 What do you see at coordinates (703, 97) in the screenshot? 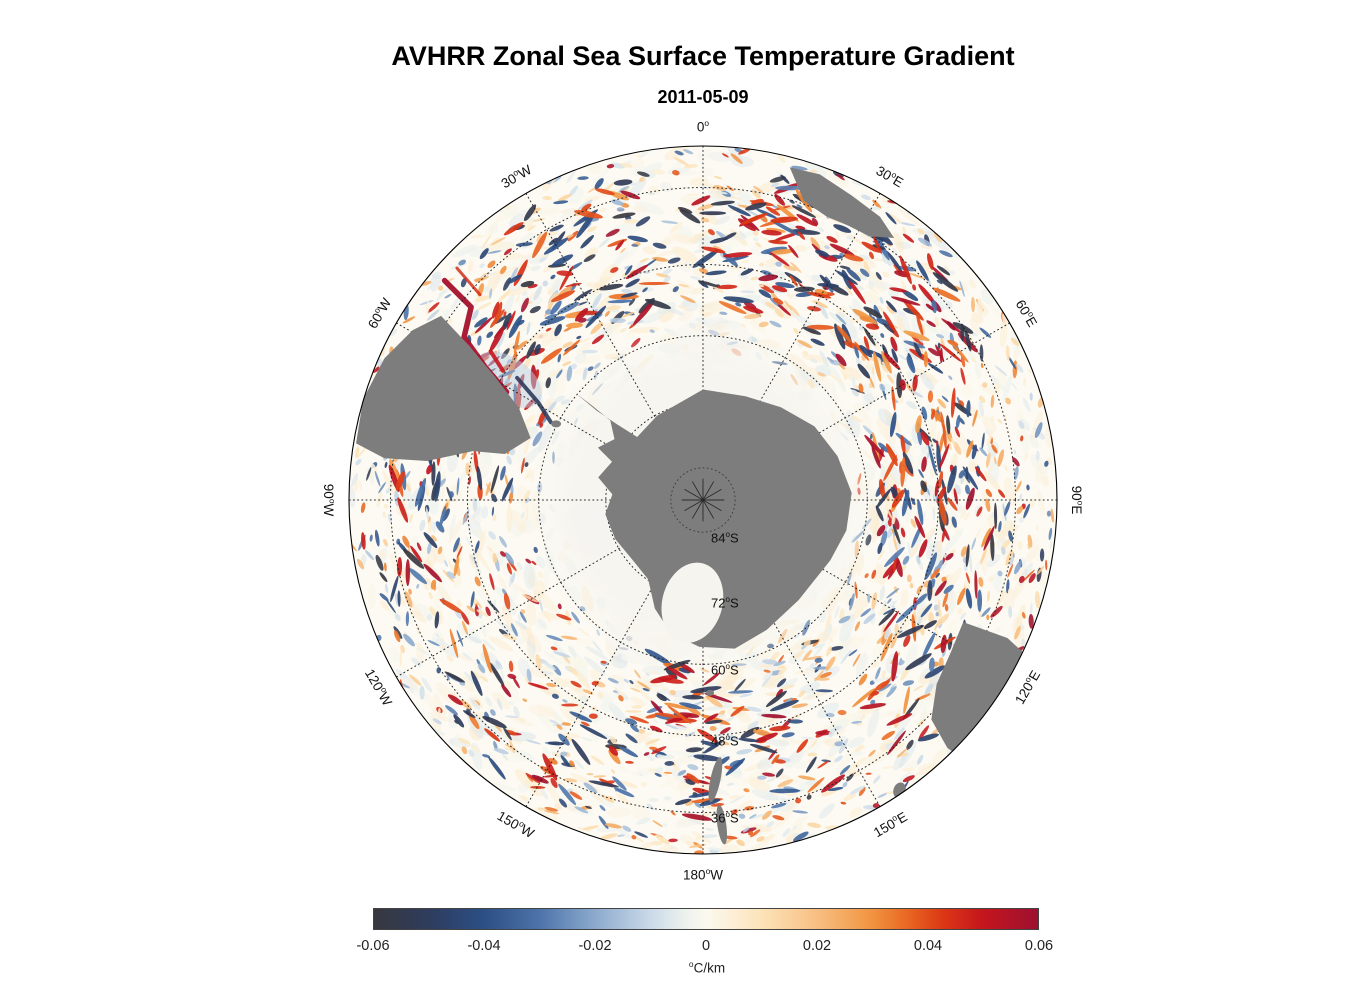
I see `figure-date: 2011-05-09` at bounding box center [703, 97].